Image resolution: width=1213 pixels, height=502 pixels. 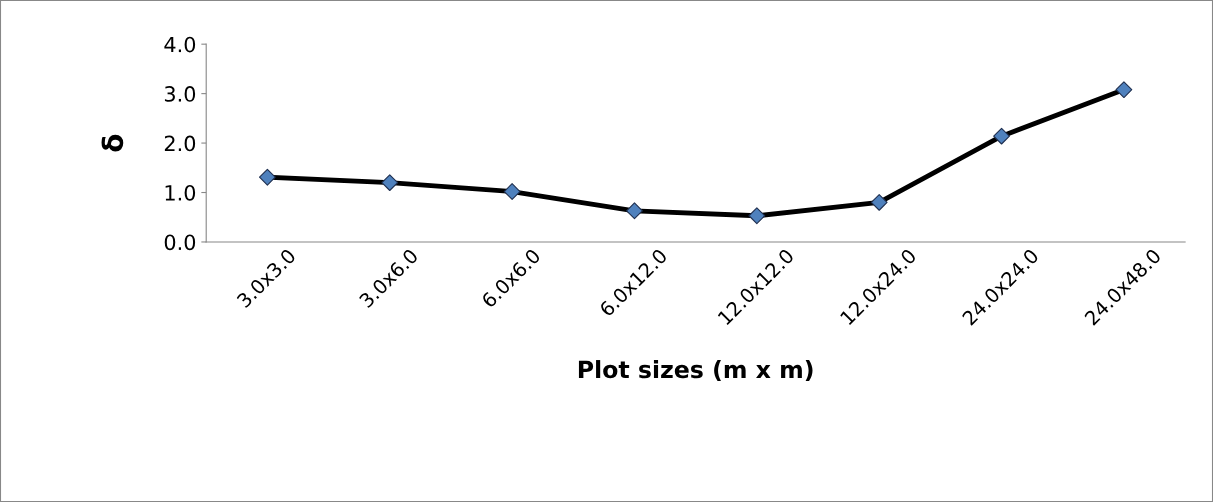 What do you see at coordinates (180, 192) in the screenshot?
I see `y-tick-label: 1.0` at bounding box center [180, 192].